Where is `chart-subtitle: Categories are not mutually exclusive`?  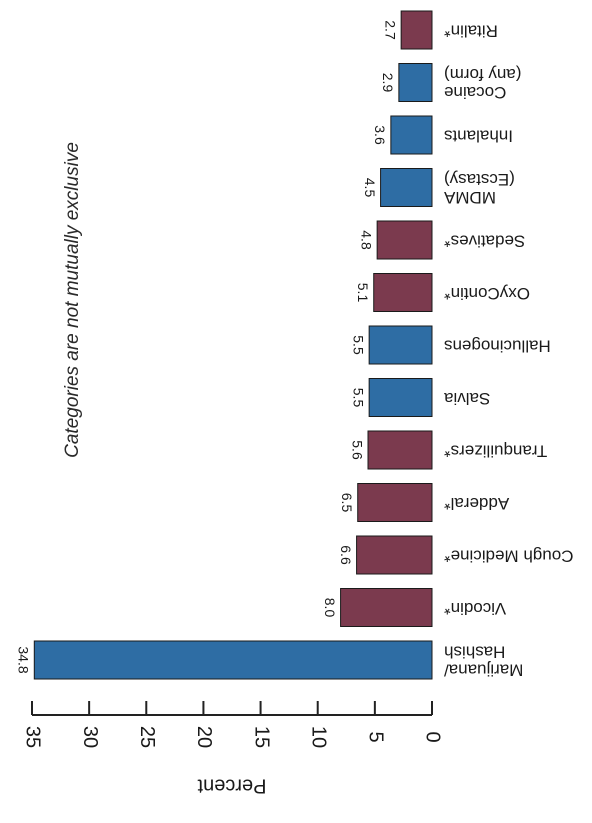 chart-subtitle: Categories are not mutually exclusive is located at coordinates (72, 300).